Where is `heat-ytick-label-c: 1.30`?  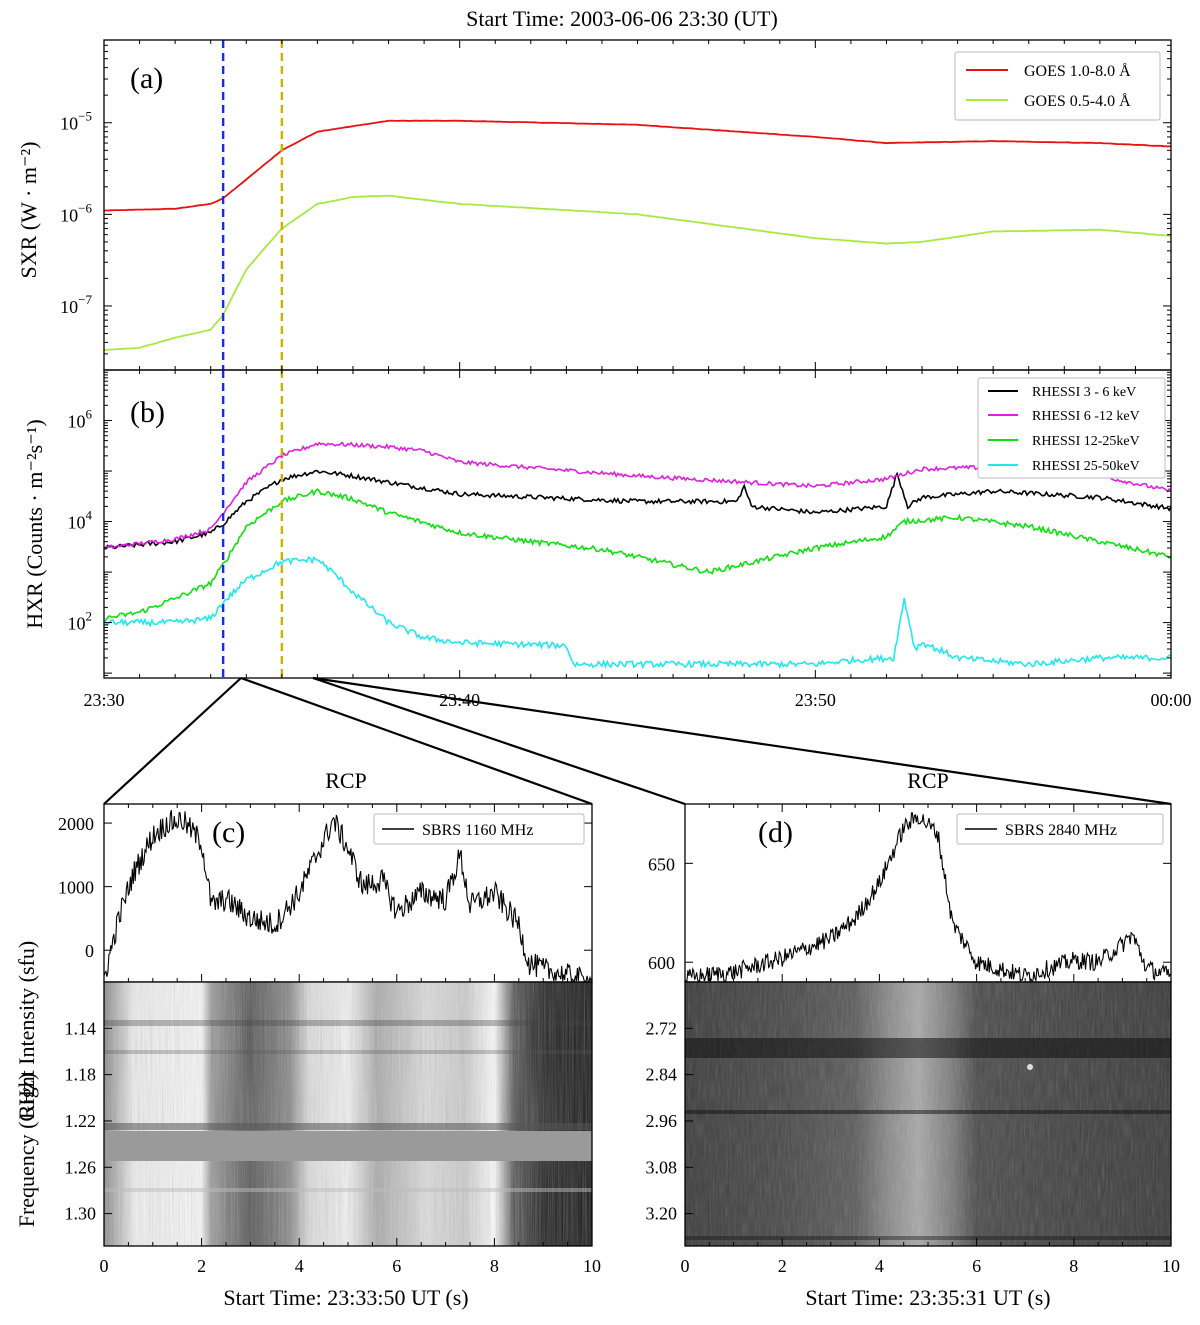 heat-ytick-label-c: 1.30 is located at coordinates (81, 1214).